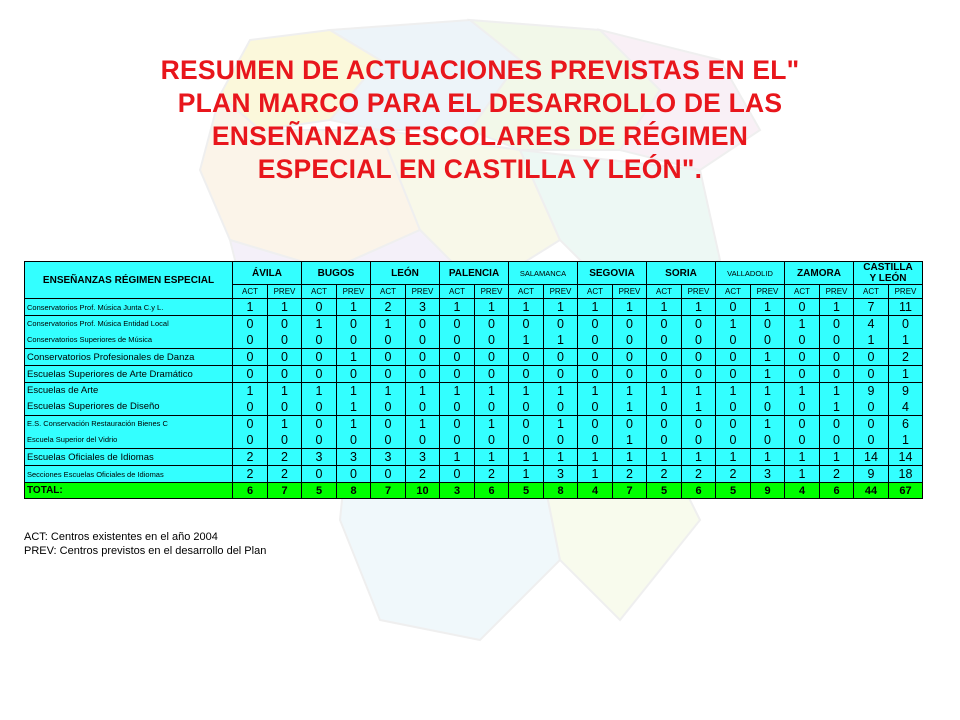  What do you see at coordinates (888, 268) in the screenshot?
I see `total-header-line: CASTILLA` at bounding box center [888, 268].